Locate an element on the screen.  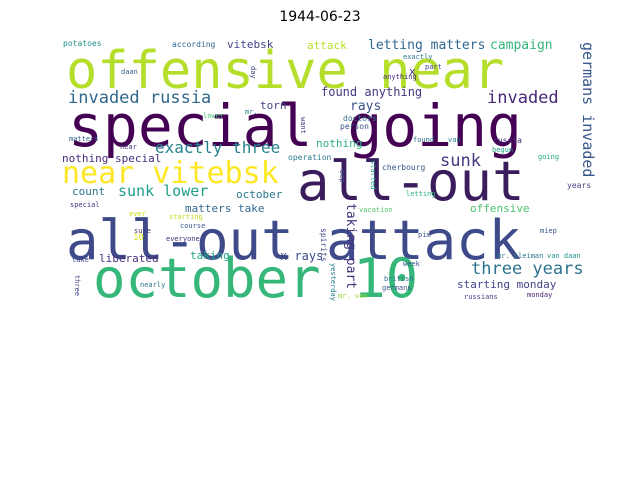
cloud-word: cherbourg is located at coordinates (404, 167).